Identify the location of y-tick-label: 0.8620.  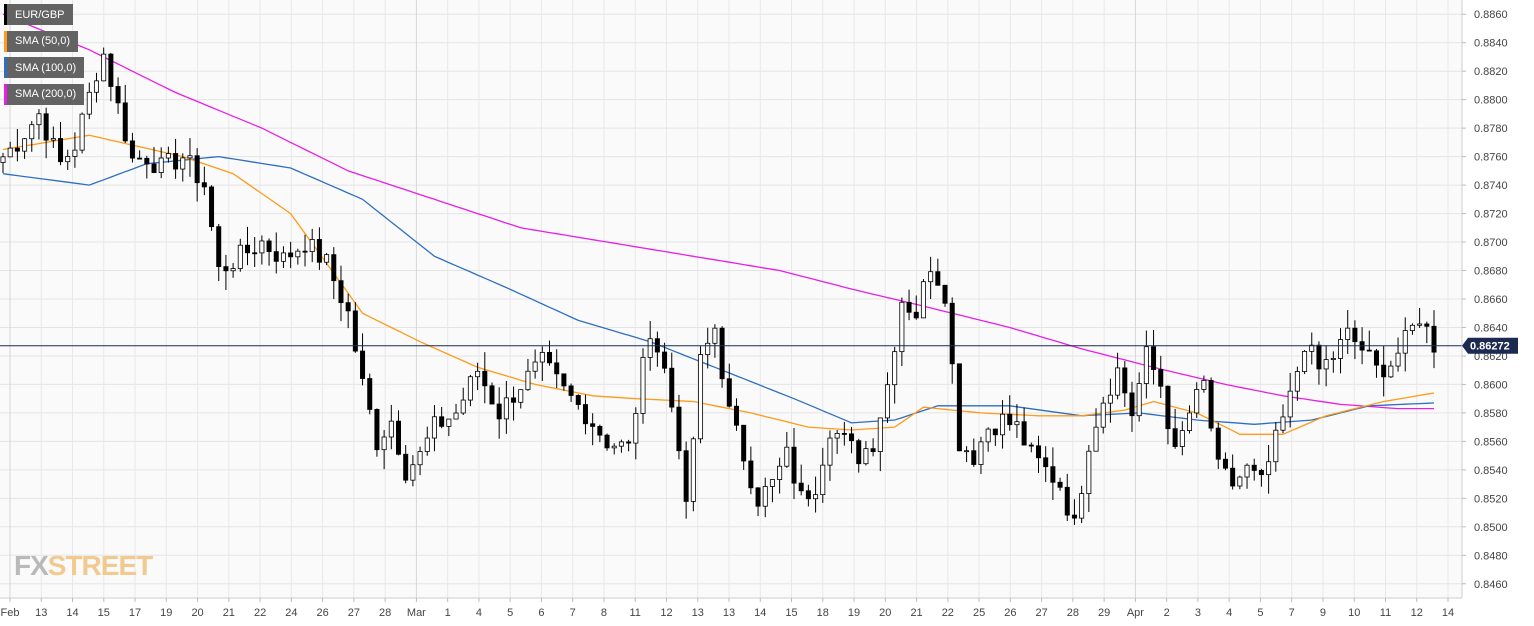
(1491, 357).